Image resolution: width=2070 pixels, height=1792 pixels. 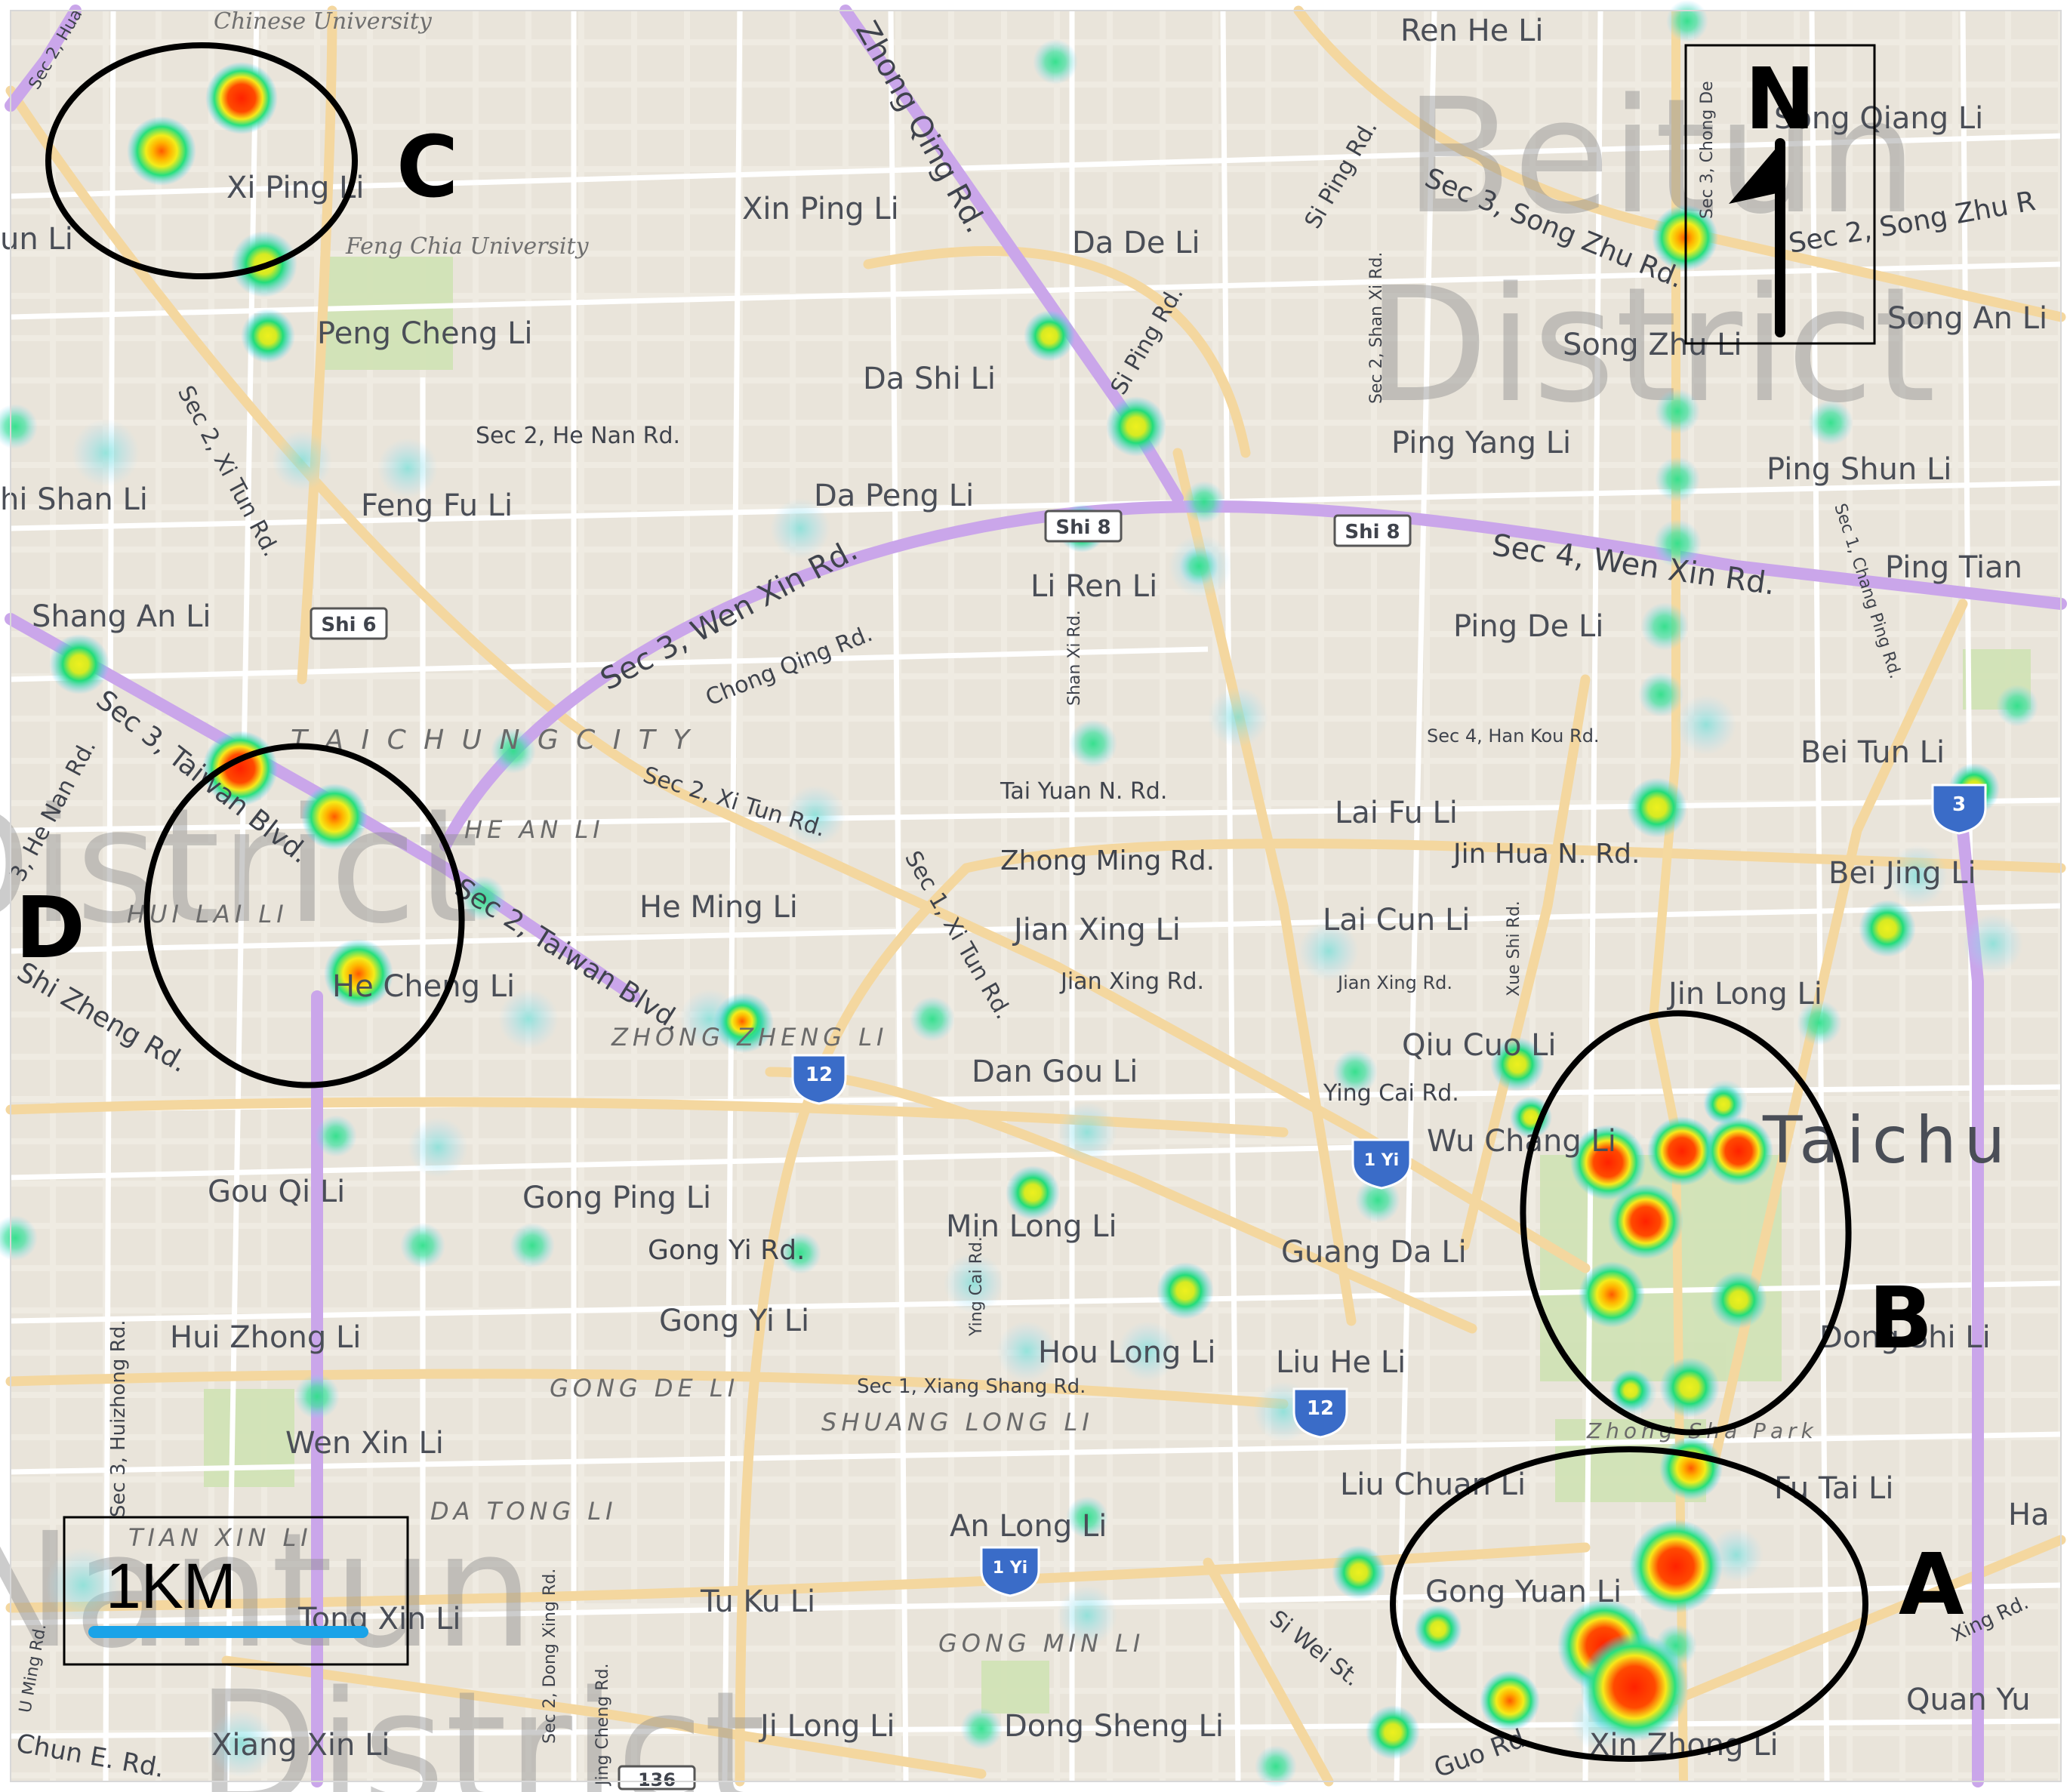 I want to click on road-label: Sec 2, Dong Xing Rd., so click(x=550, y=1656).